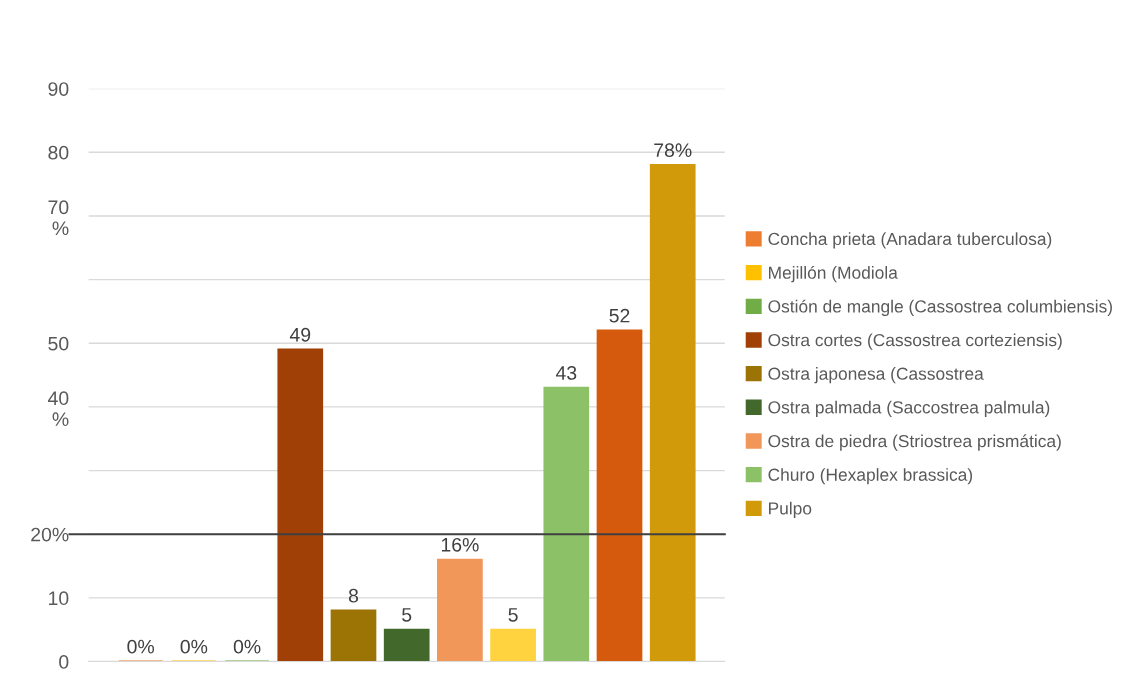 This screenshot has width=1136, height=682. Describe the element at coordinates (58, 89) in the screenshot. I see `y-tick-label: 90` at that location.